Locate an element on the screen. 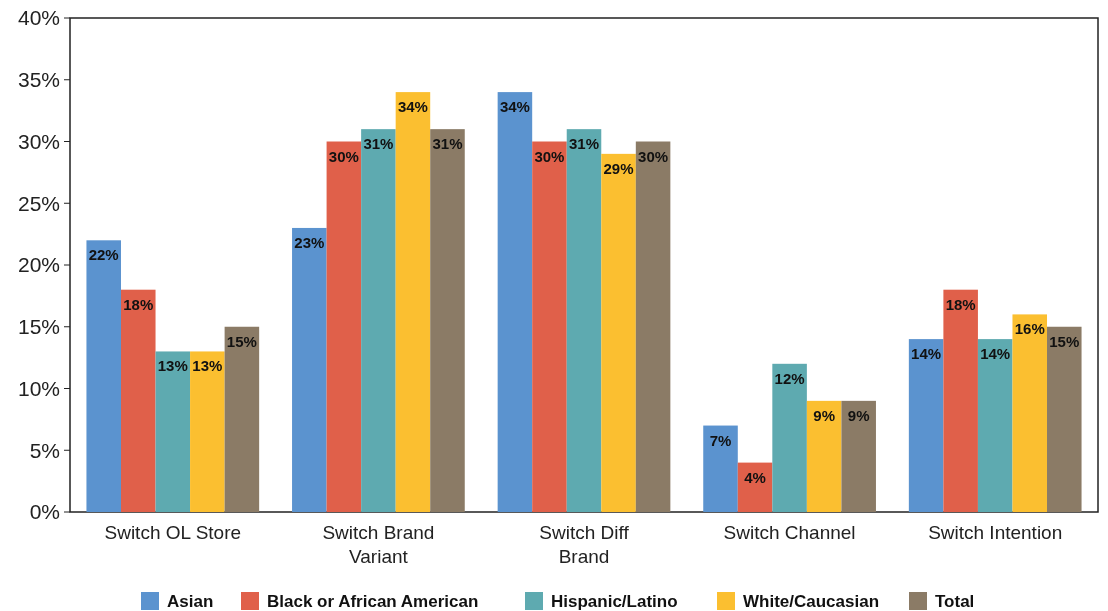  data-label: 23% is located at coordinates (309, 242).